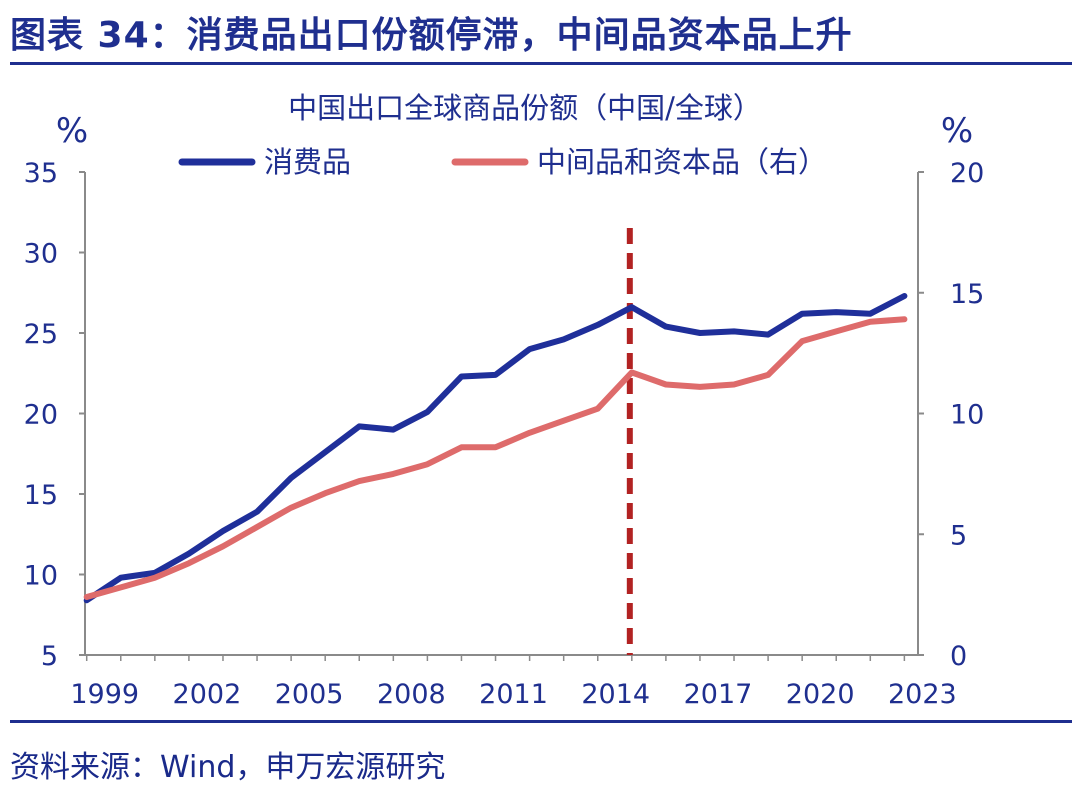  Describe the element at coordinates (682, 162) in the screenshot. I see `legend-label-intermediate: 中间品和资本品（右）` at that location.